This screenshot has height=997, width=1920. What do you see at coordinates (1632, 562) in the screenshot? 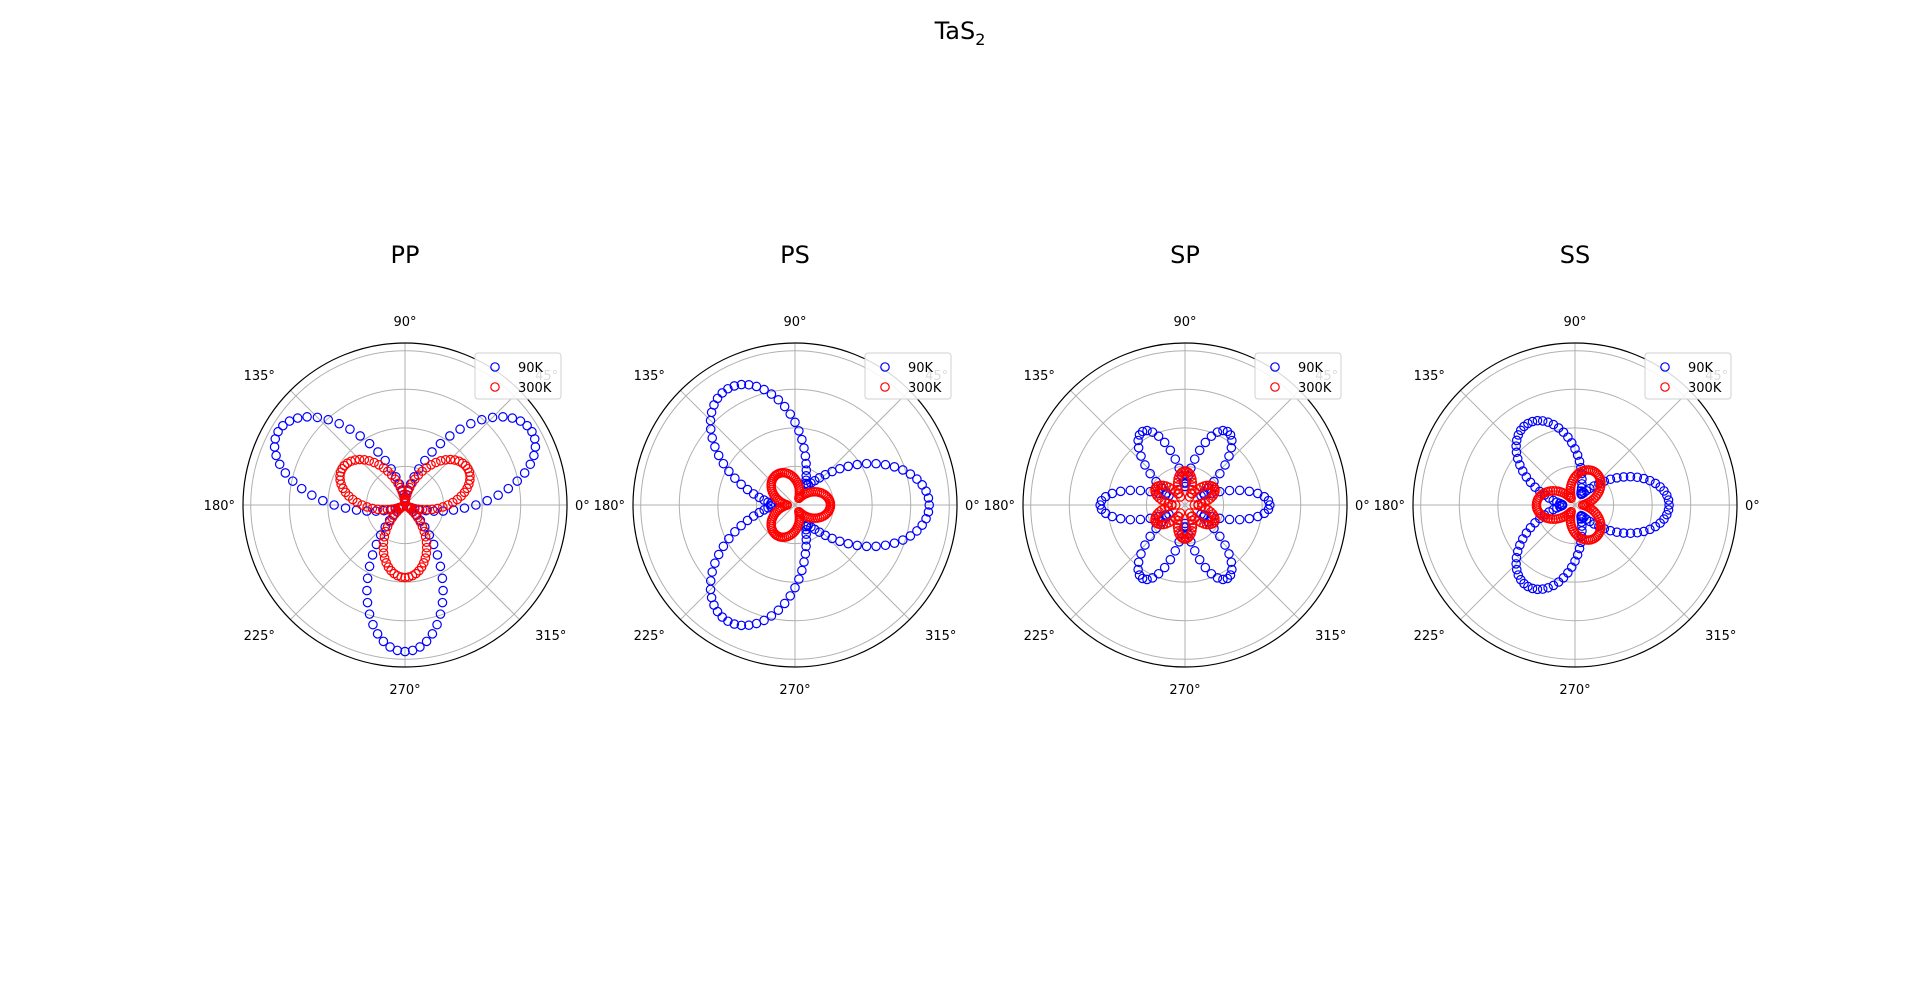
I see `angular-gridline` at bounding box center [1632, 562].